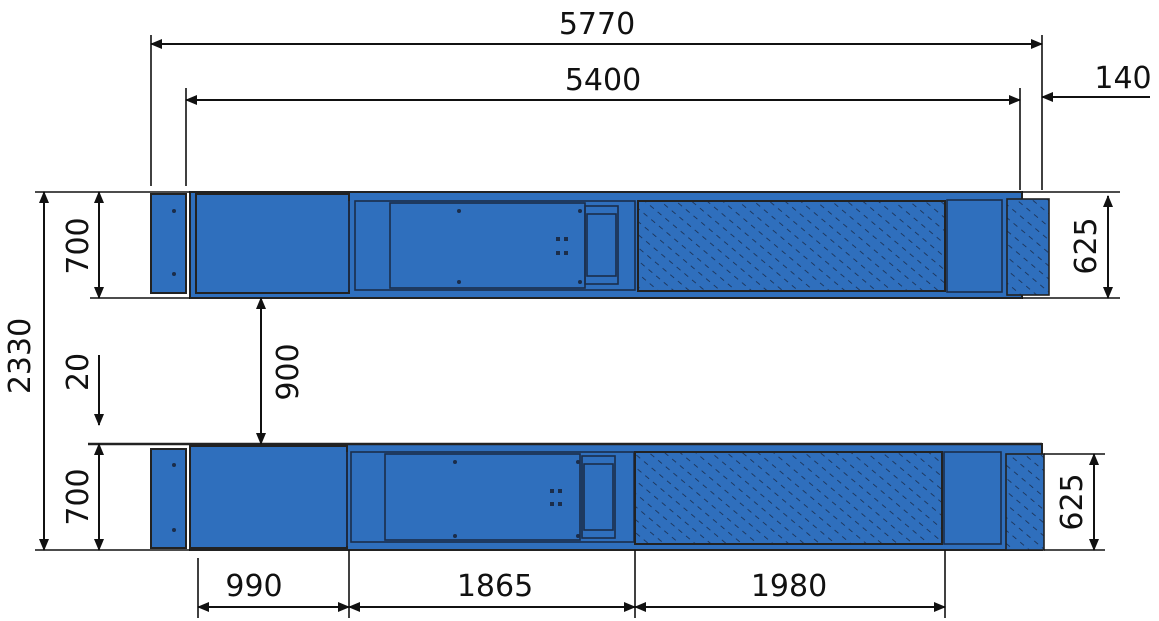  I want to click on bottom-platform, so click(566, 496).